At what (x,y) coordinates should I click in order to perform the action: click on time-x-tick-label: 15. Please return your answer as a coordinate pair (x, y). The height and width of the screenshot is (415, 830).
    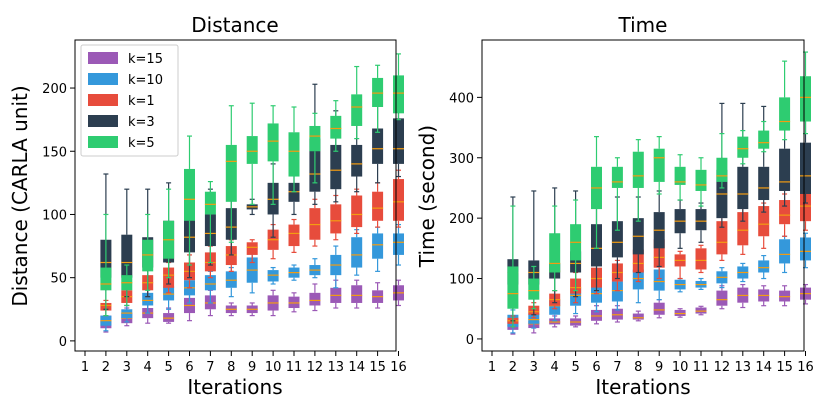
    Looking at the image, I should click on (784, 367).